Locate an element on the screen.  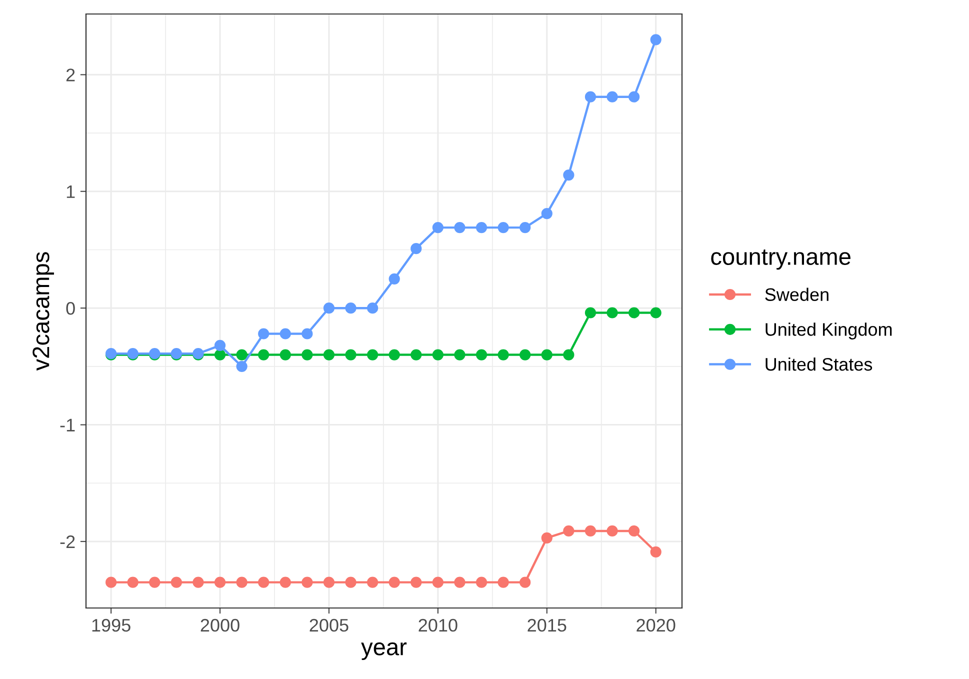
x-tick-label: 2020 is located at coordinates (656, 625).